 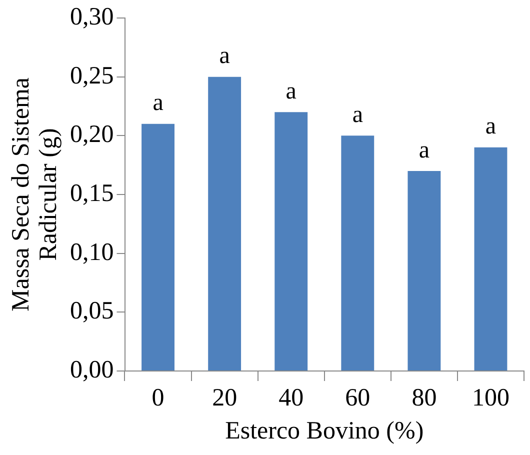 I want to click on x-axis-title: Esterco Bovino (%), so click(x=324, y=431).